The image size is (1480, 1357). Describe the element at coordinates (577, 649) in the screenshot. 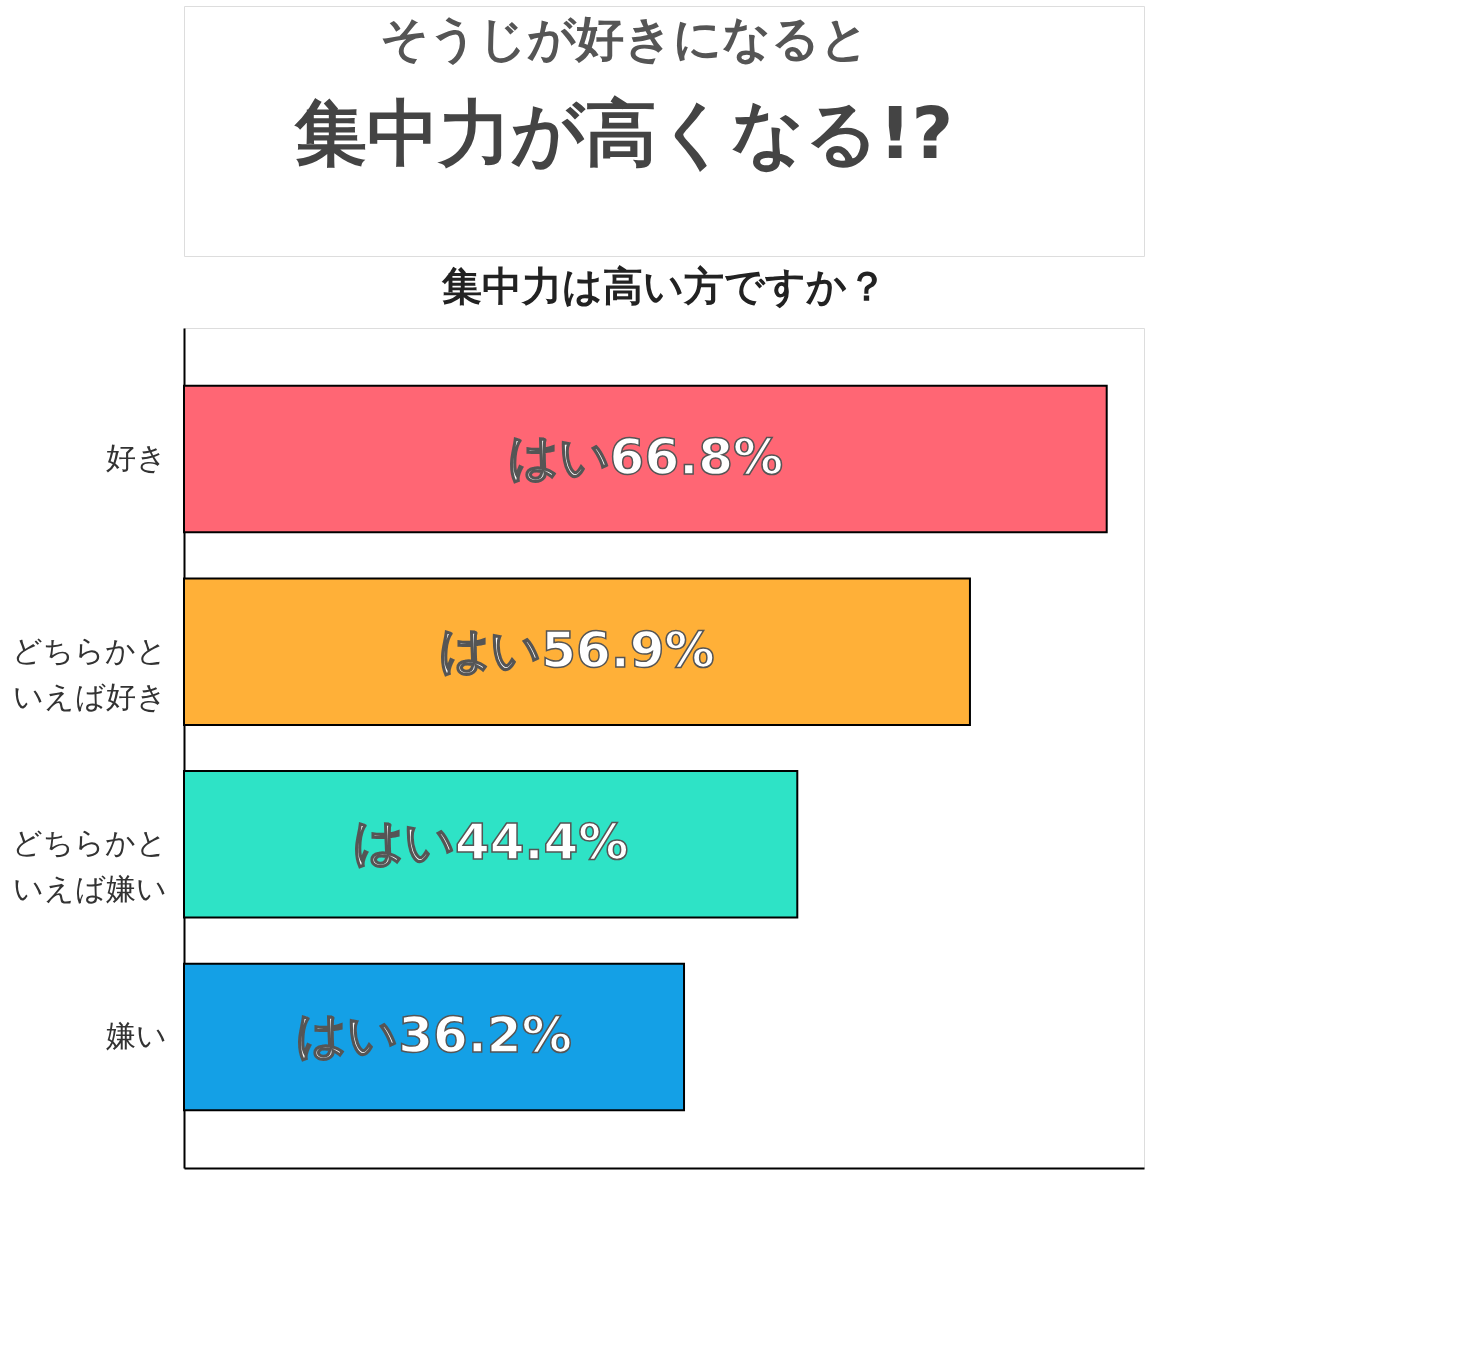

I see `data-label: はい56.9%` at that location.